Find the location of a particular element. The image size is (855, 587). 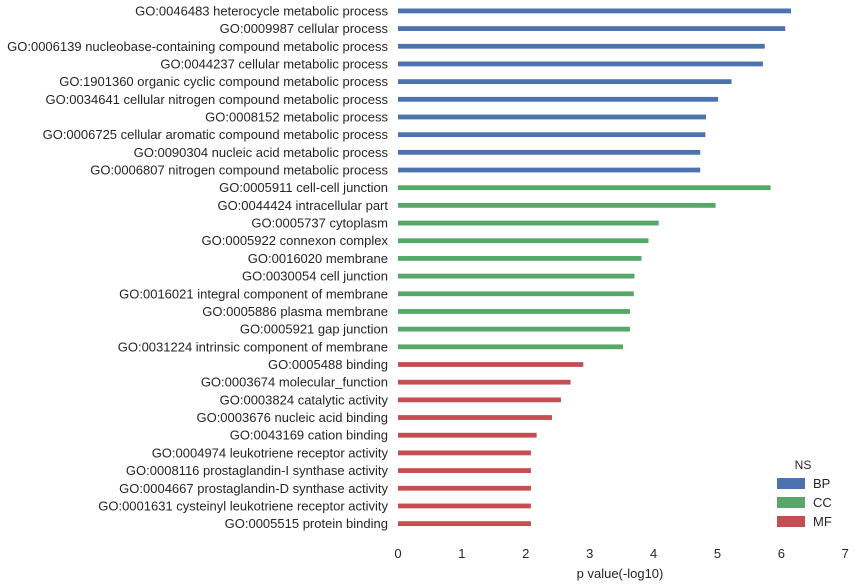

x-tick-label: 4 is located at coordinates (653, 553).